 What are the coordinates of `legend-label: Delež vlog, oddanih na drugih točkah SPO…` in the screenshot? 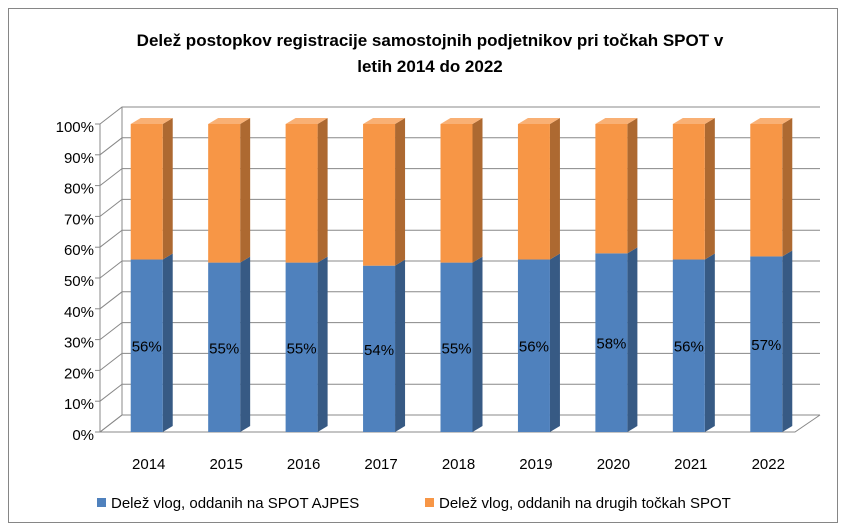 It's located at (585, 503).